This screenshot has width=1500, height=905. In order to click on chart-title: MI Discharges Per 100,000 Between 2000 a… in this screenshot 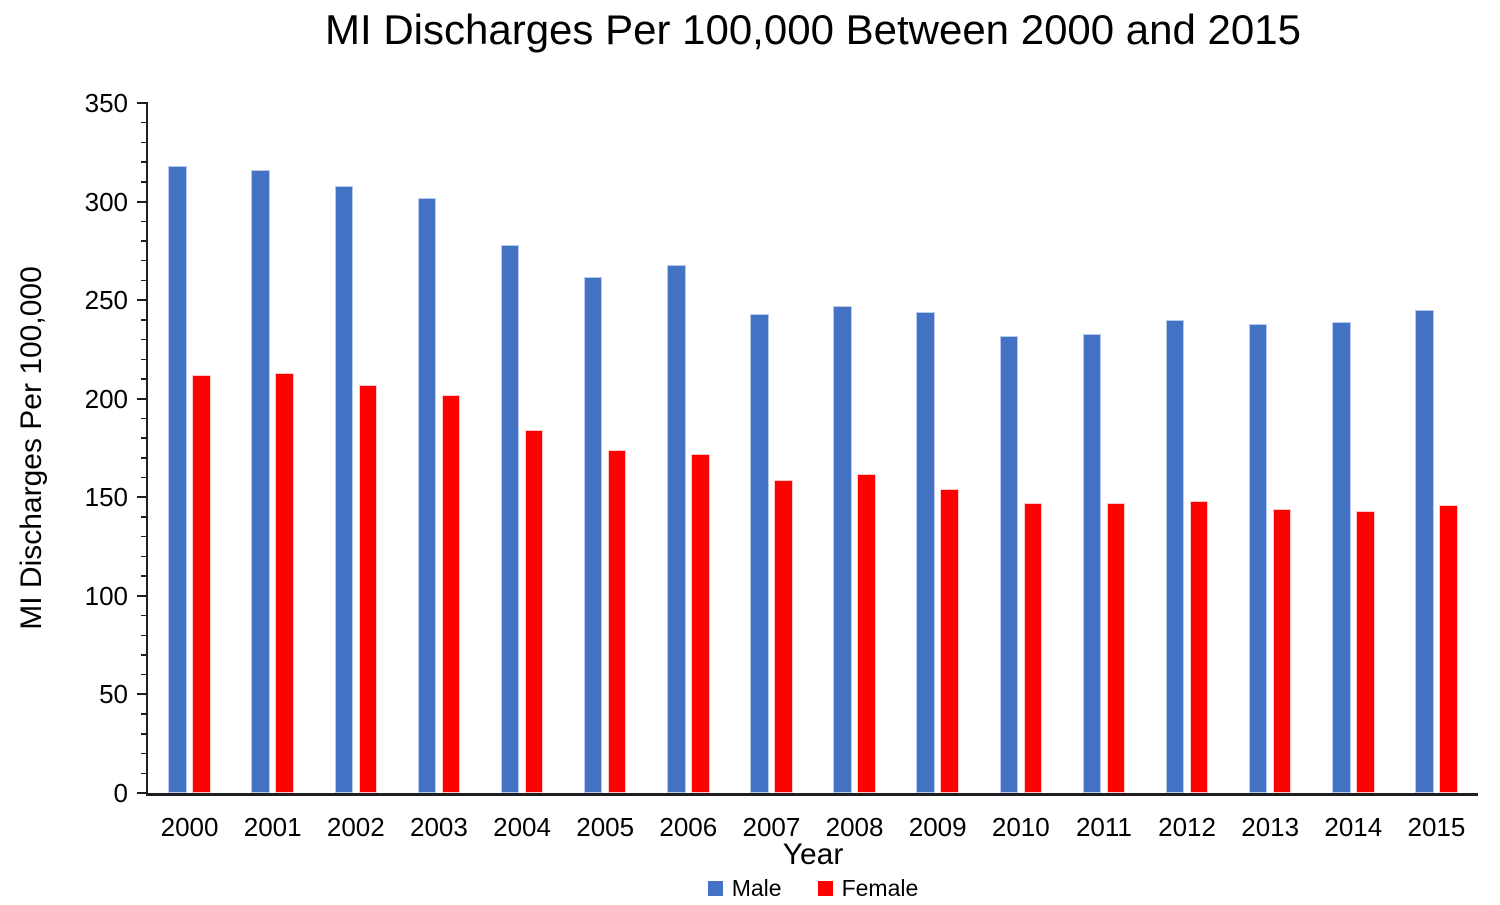, I will do `click(813, 29)`.